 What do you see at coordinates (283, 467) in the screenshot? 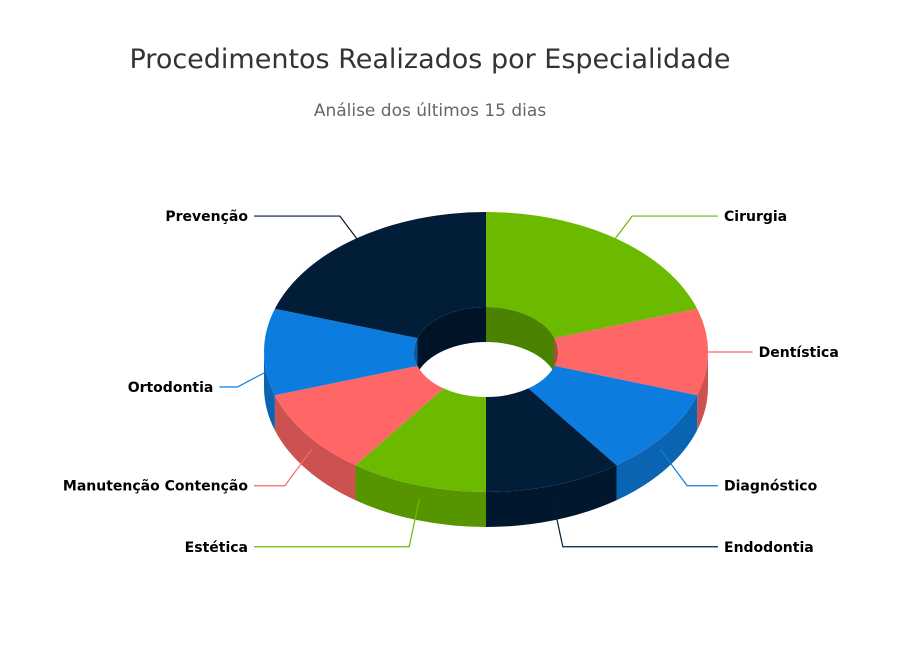
I see `connector-manutencao-contencao` at bounding box center [283, 467].